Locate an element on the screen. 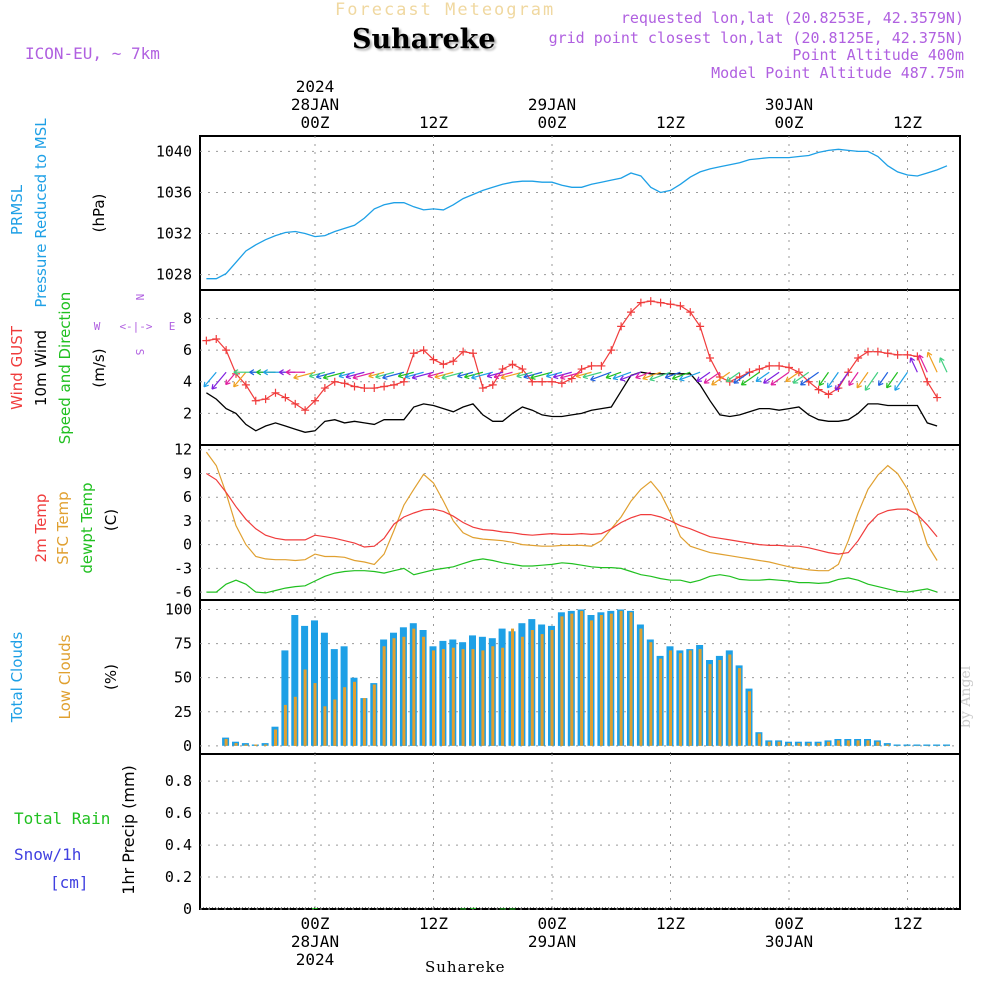 Image resolution: width=1000 pixels, height=1000 pixels. time-label-bottom: 00Z is located at coordinates (552, 923).